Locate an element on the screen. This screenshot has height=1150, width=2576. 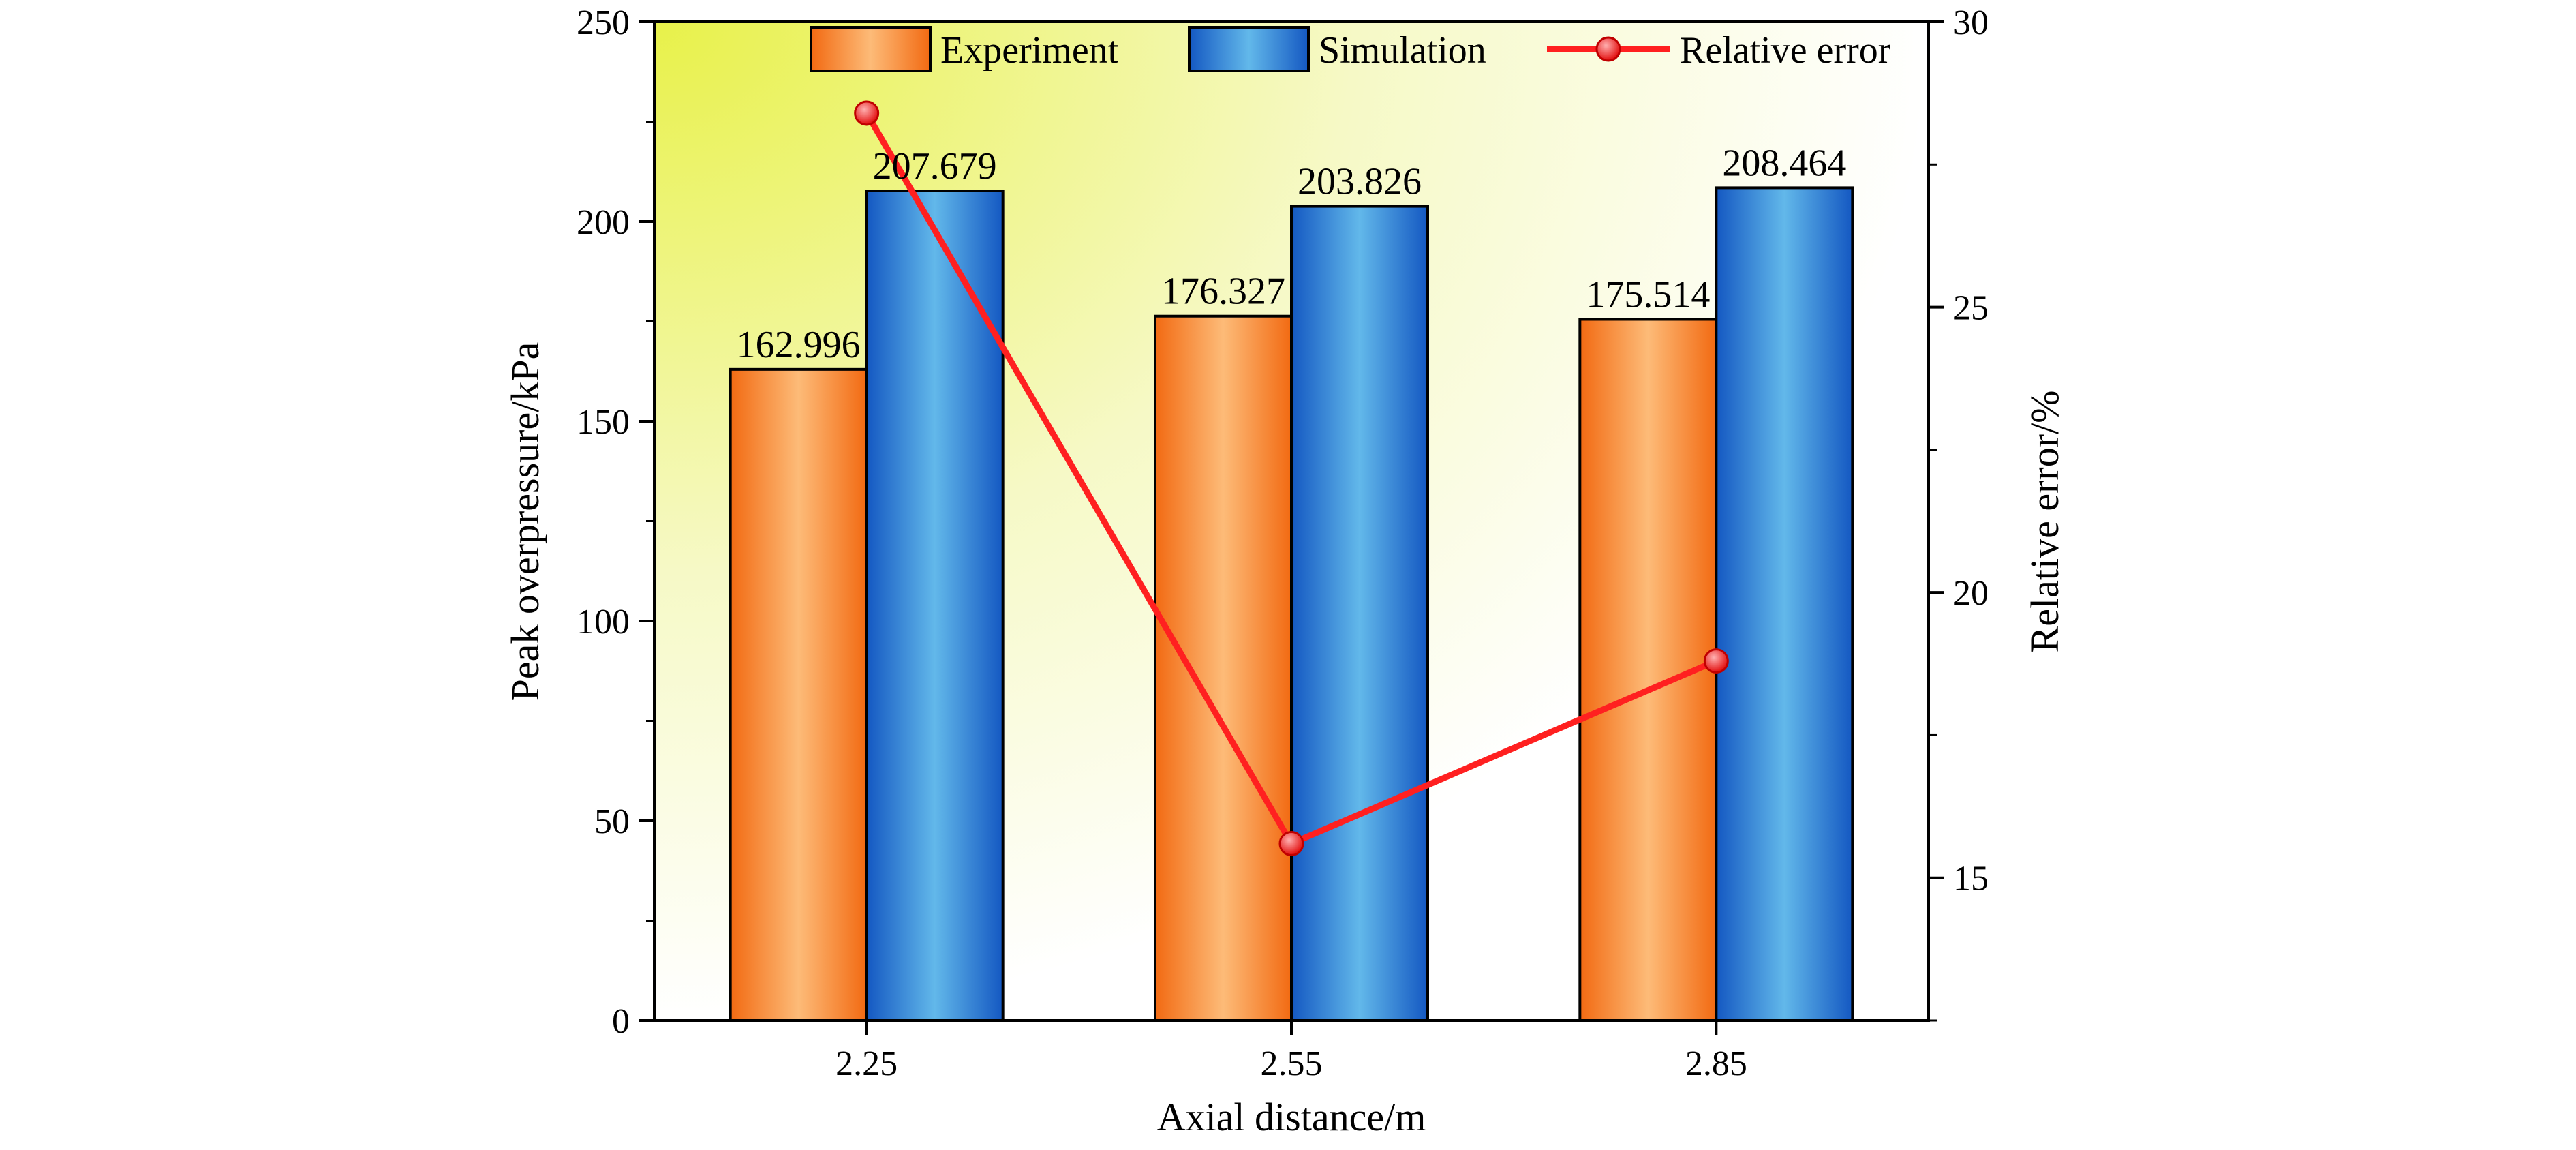
legend-simulation-swatch is located at coordinates (1249, 49).